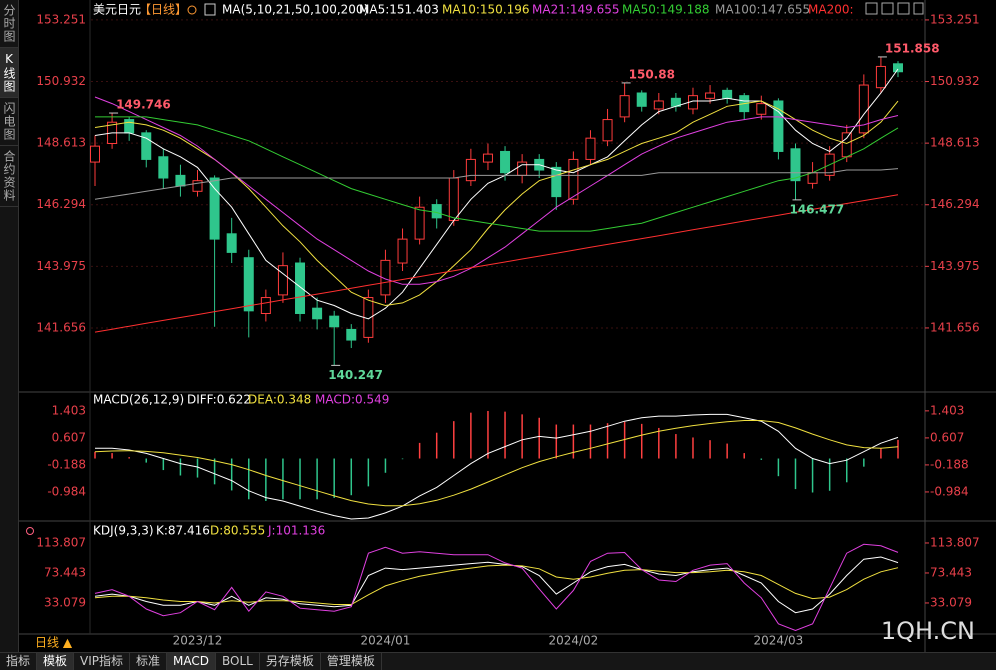 This screenshot has height=670, width=996. Describe the element at coordinates (949, 491) in the screenshot. I see `y-tick-label: -0.984` at that location.